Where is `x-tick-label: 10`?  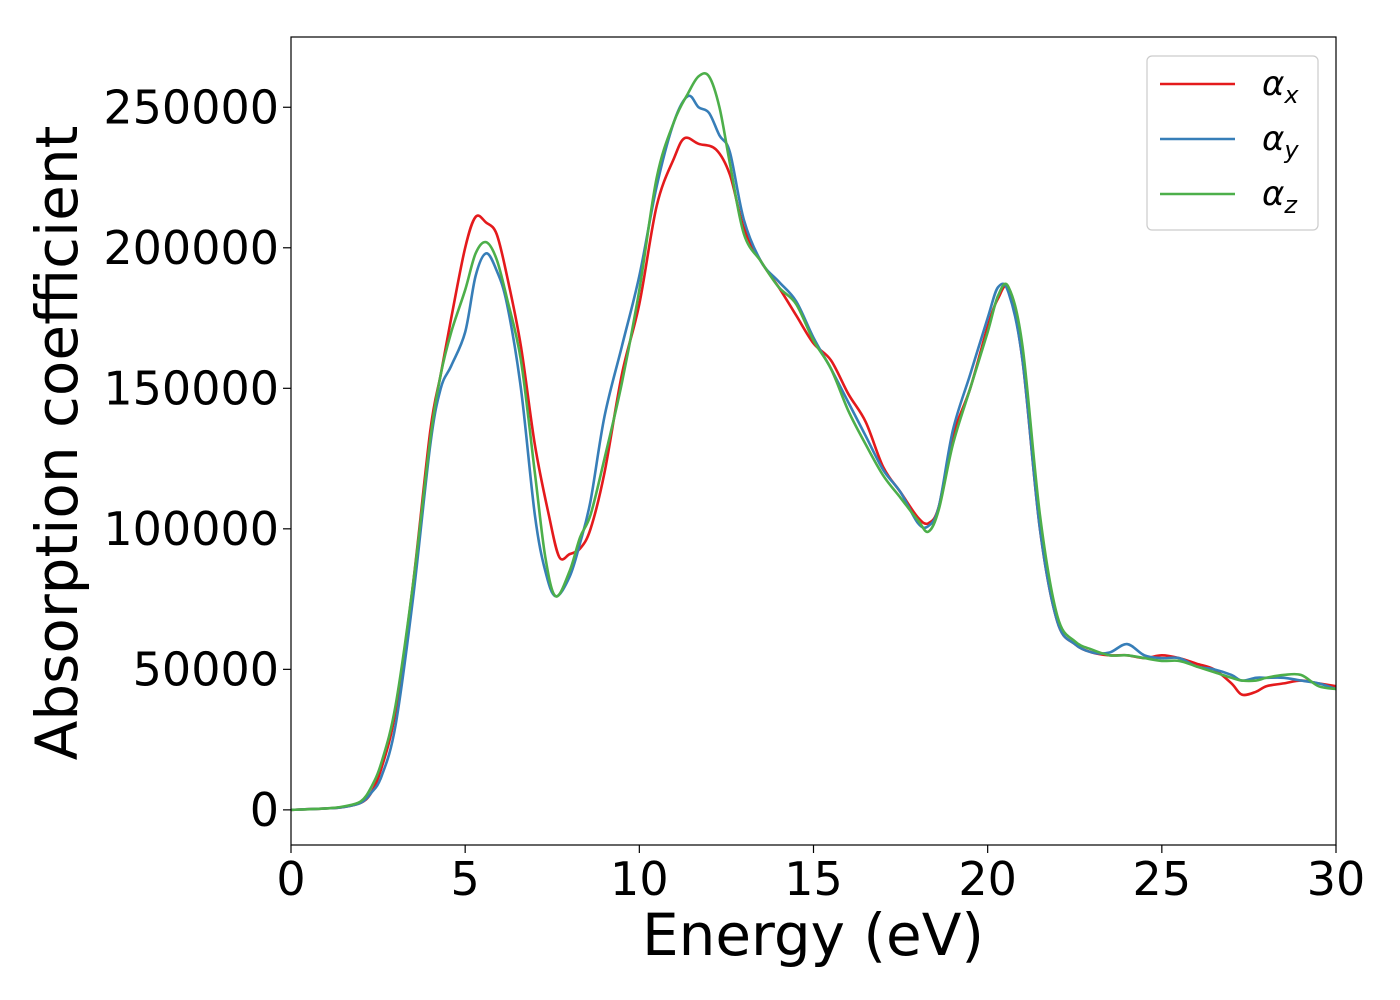 x-tick-label: 10 is located at coordinates (639, 879).